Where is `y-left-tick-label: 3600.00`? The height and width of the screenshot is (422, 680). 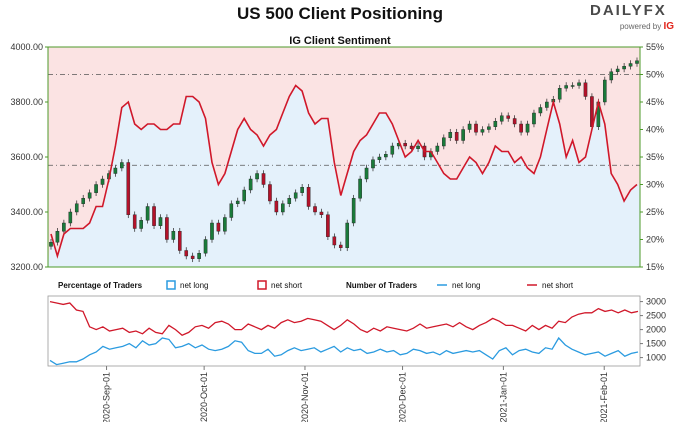
y-left-tick-label: 3600.00 is located at coordinates (26, 157).